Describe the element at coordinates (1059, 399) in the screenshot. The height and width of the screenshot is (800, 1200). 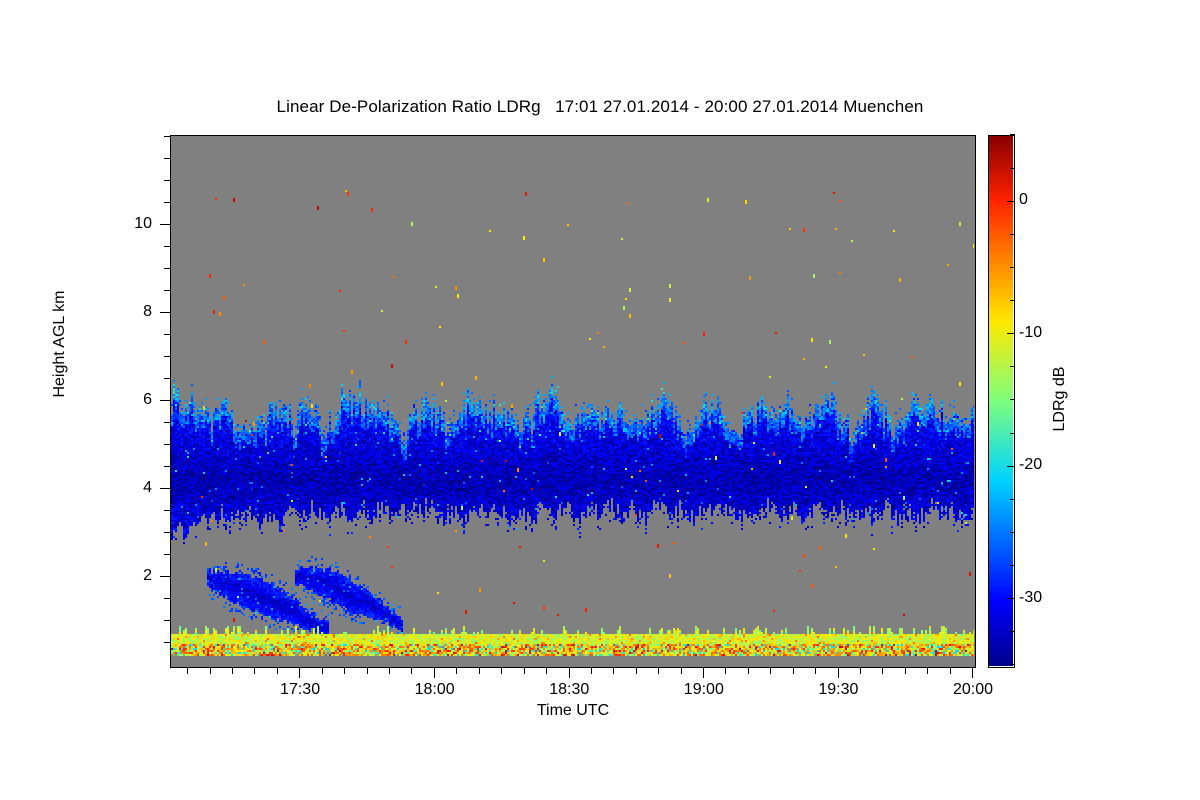
I see `colorbar-label: LDRg dB` at that location.